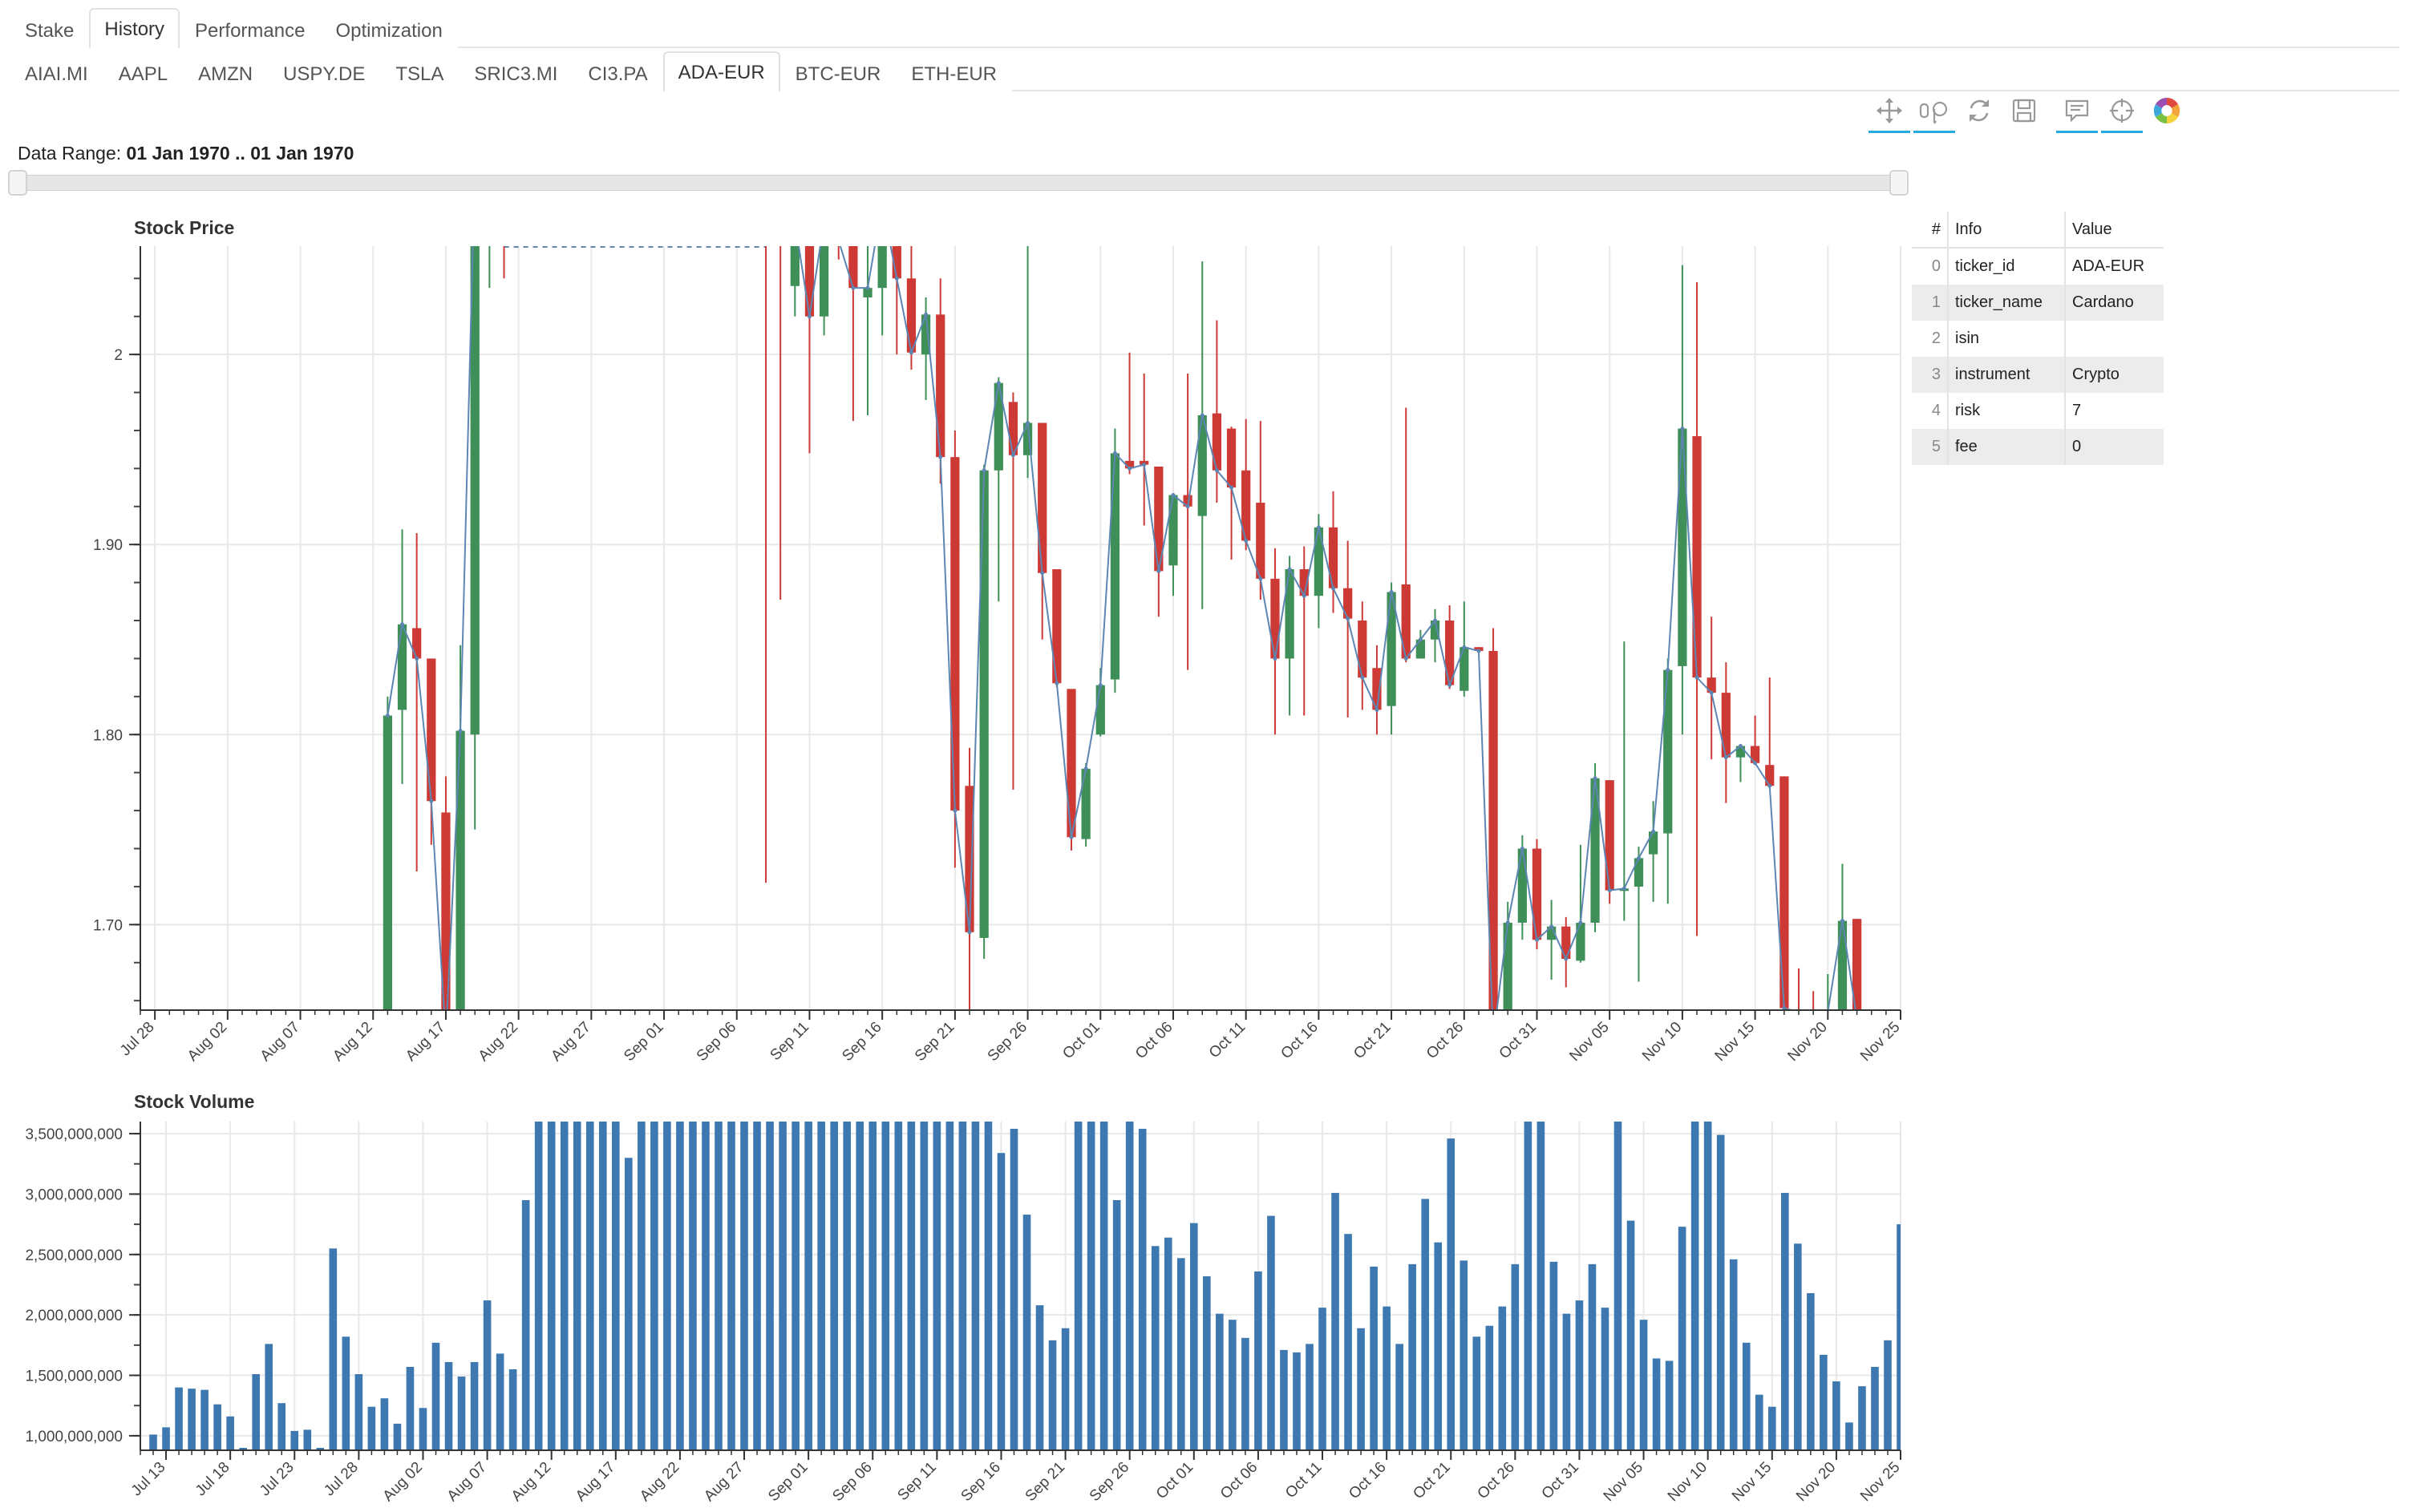  Describe the element at coordinates (721, 71) in the screenshot. I see `ticker-tab-ada-eur: ADA-EUR` at that location.